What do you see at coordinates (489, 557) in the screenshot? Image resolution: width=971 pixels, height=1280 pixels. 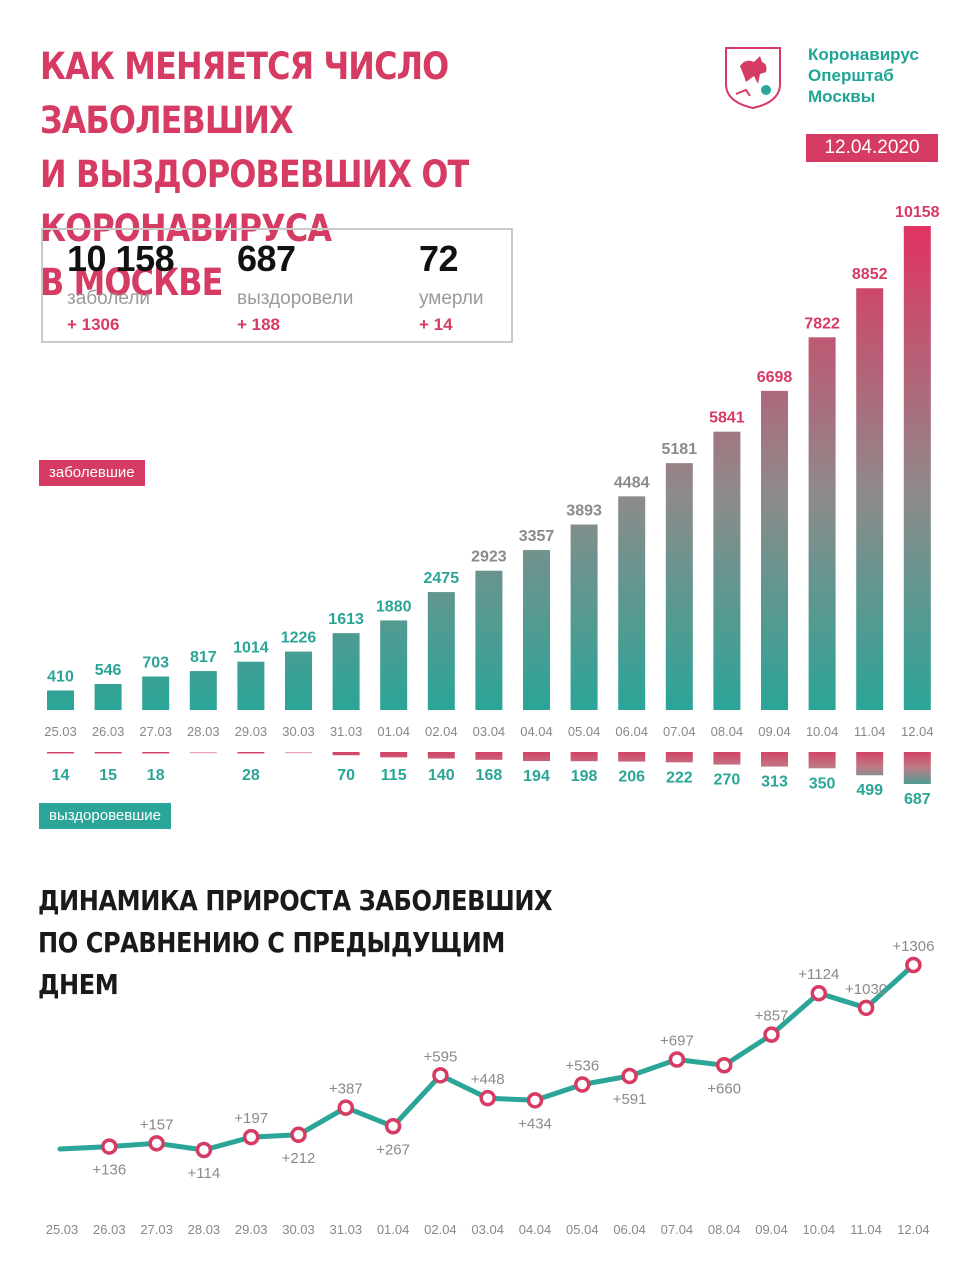 I see `bar-value-label: 2923` at bounding box center [489, 557].